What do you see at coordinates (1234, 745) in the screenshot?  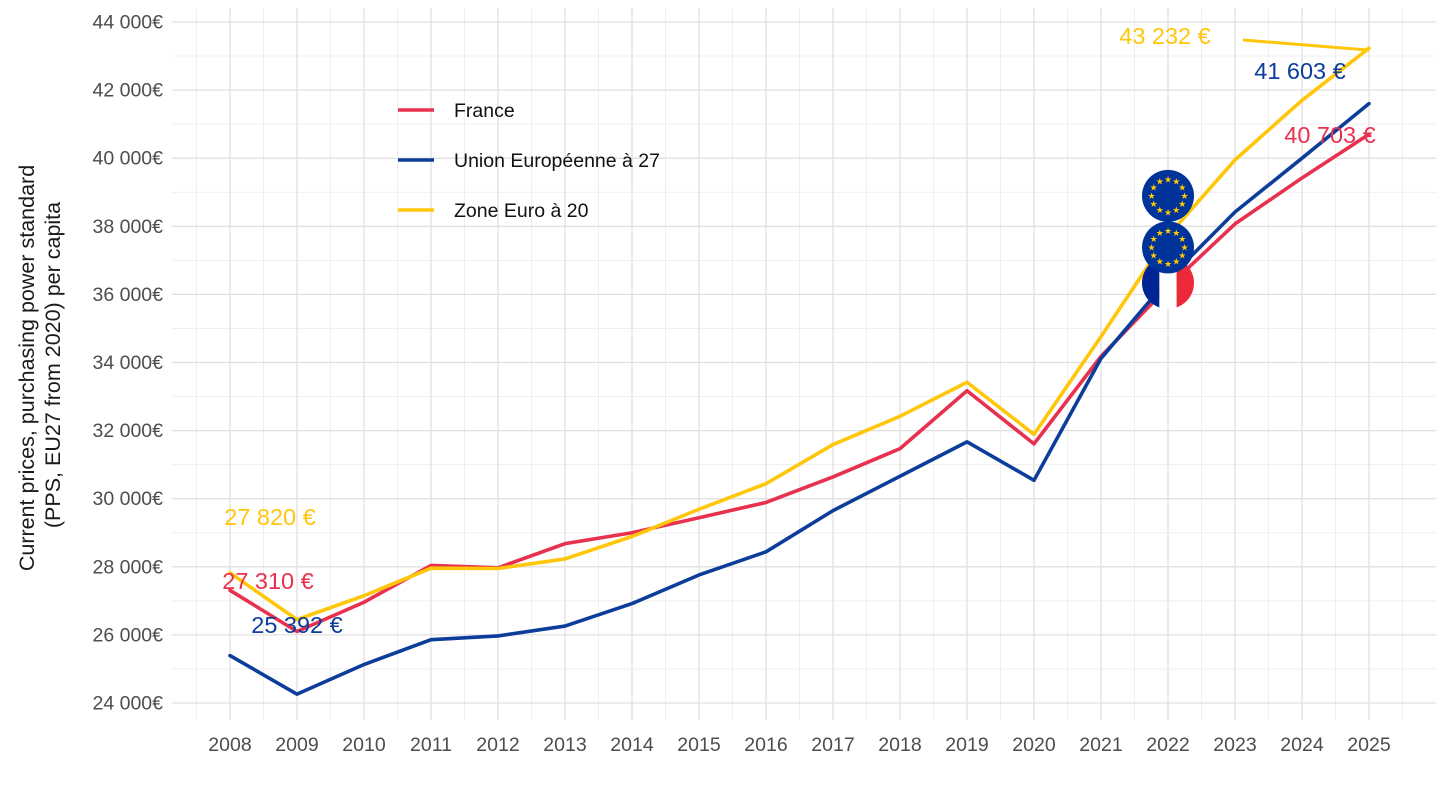 I see `x-tick-label: 2023` at bounding box center [1234, 745].